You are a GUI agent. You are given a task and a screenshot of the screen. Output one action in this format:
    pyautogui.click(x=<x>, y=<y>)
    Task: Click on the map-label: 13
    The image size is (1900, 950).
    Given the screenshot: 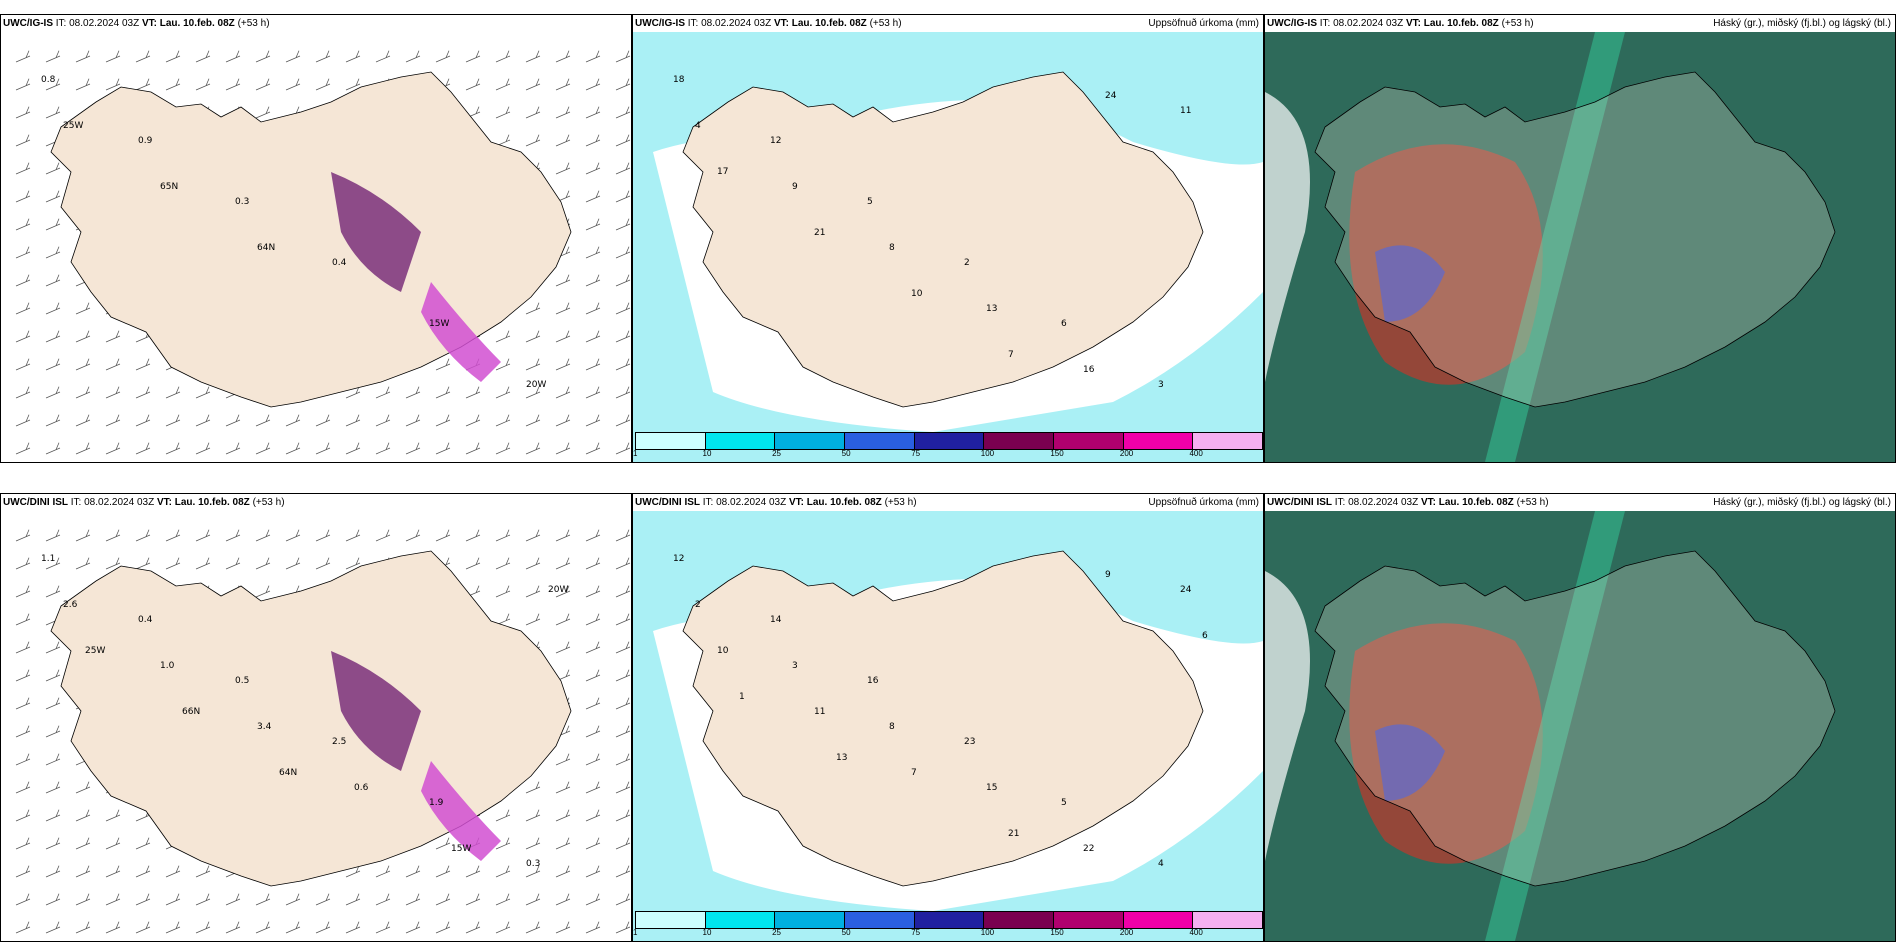 What is the action you would take?
    pyautogui.click(x=841, y=758)
    